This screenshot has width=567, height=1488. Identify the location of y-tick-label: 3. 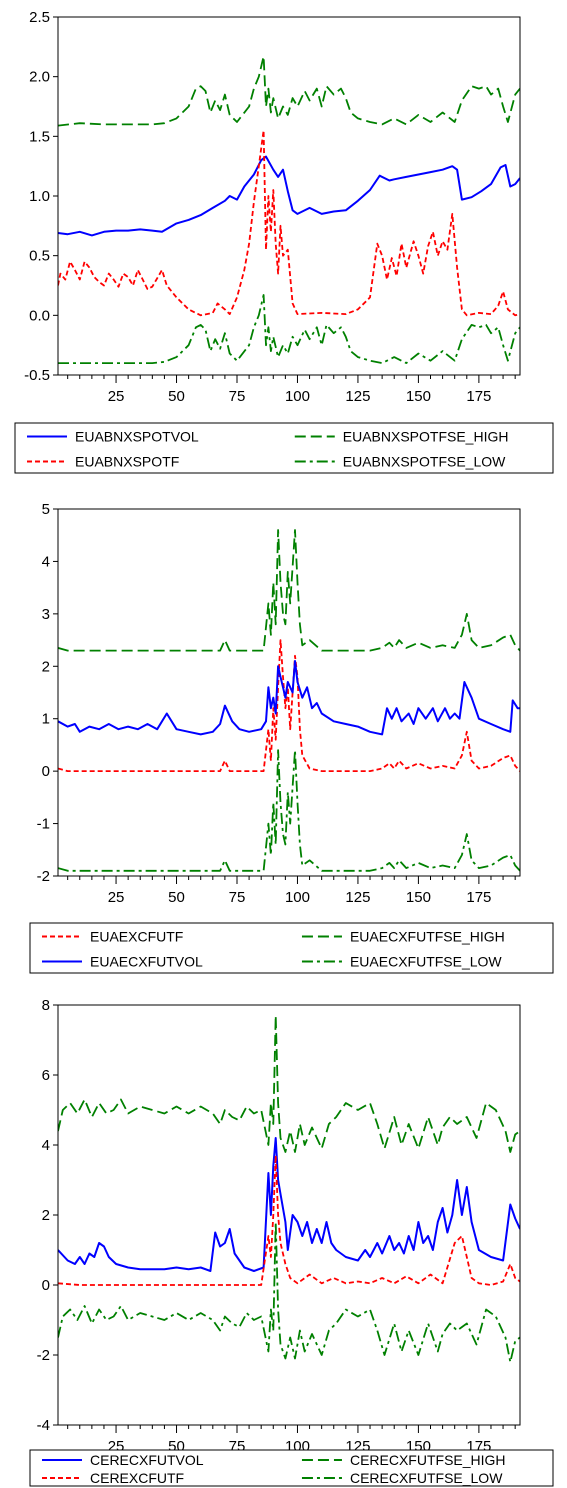
(46, 614).